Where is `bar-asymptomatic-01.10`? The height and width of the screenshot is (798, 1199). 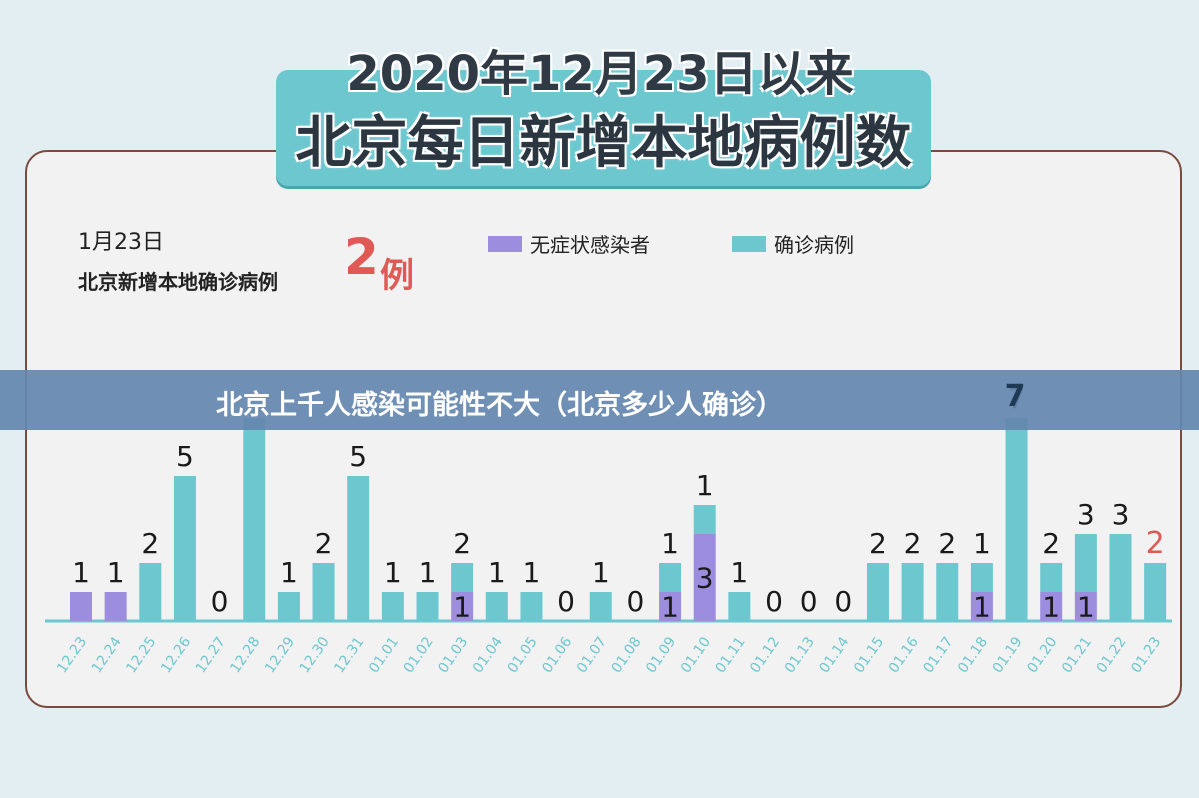 bar-asymptomatic-01.10 is located at coordinates (704, 577).